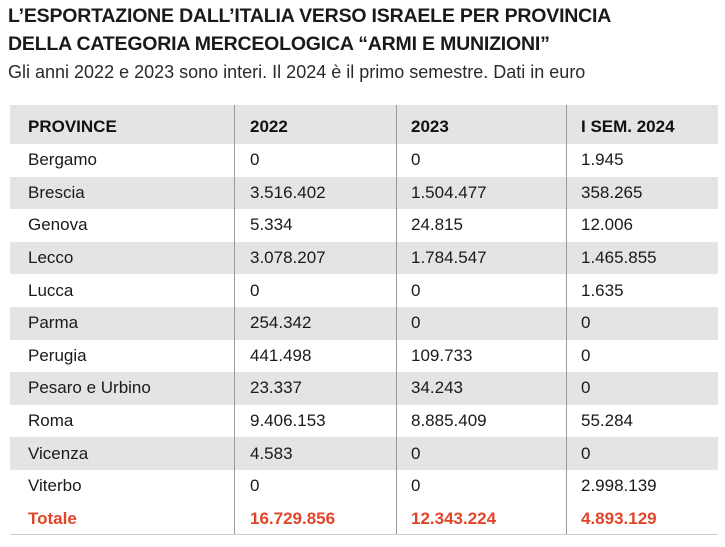 The width and height of the screenshot is (725, 547). What do you see at coordinates (364, 225) in the screenshot?
I see `table-row: Genova 5.334 24.815 12.006` at bounding box center [364, 225].